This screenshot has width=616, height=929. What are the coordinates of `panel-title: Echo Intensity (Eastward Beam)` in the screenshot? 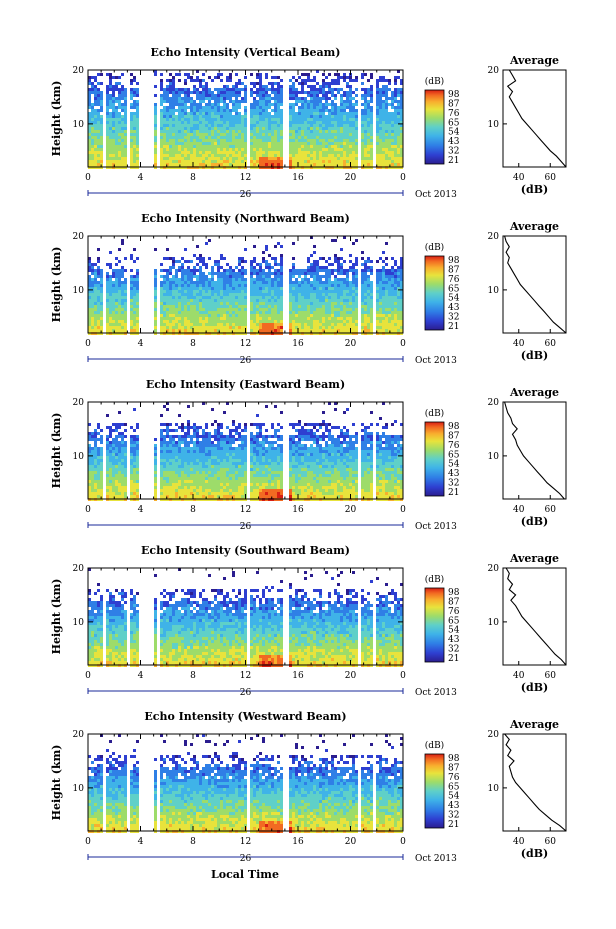 It's located at (245, 384).